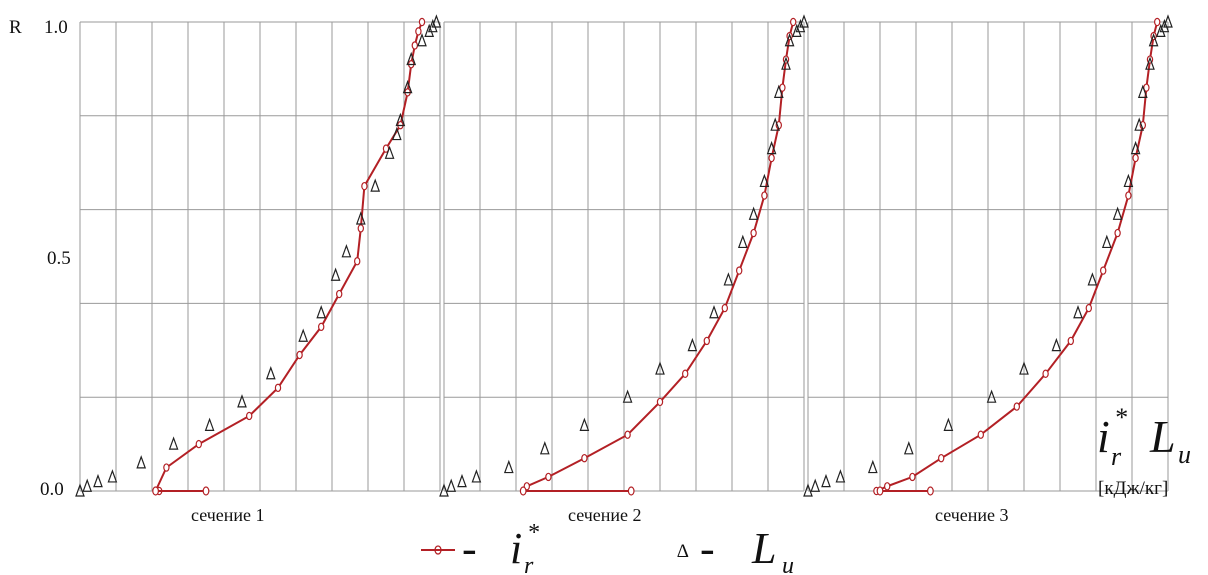 The image size is (1208, 575). I want to click on y-axis-label: R, so click(15, 27).